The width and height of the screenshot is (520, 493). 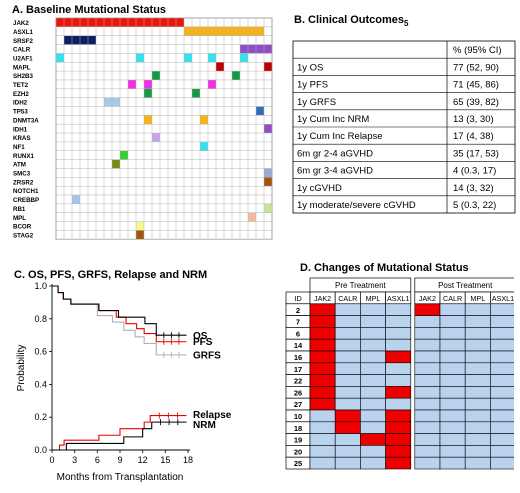 What do you see at coordinates (23, 32) in the screenshot?
I see `gene-label: ASXL1` at bounding box center [23, 32].